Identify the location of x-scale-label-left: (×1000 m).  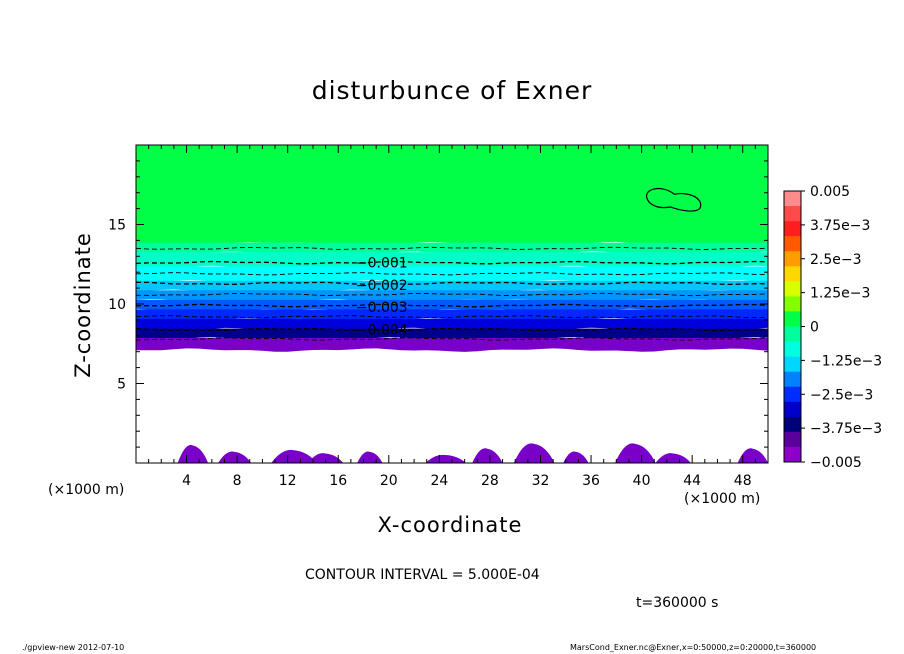
(86, 490).